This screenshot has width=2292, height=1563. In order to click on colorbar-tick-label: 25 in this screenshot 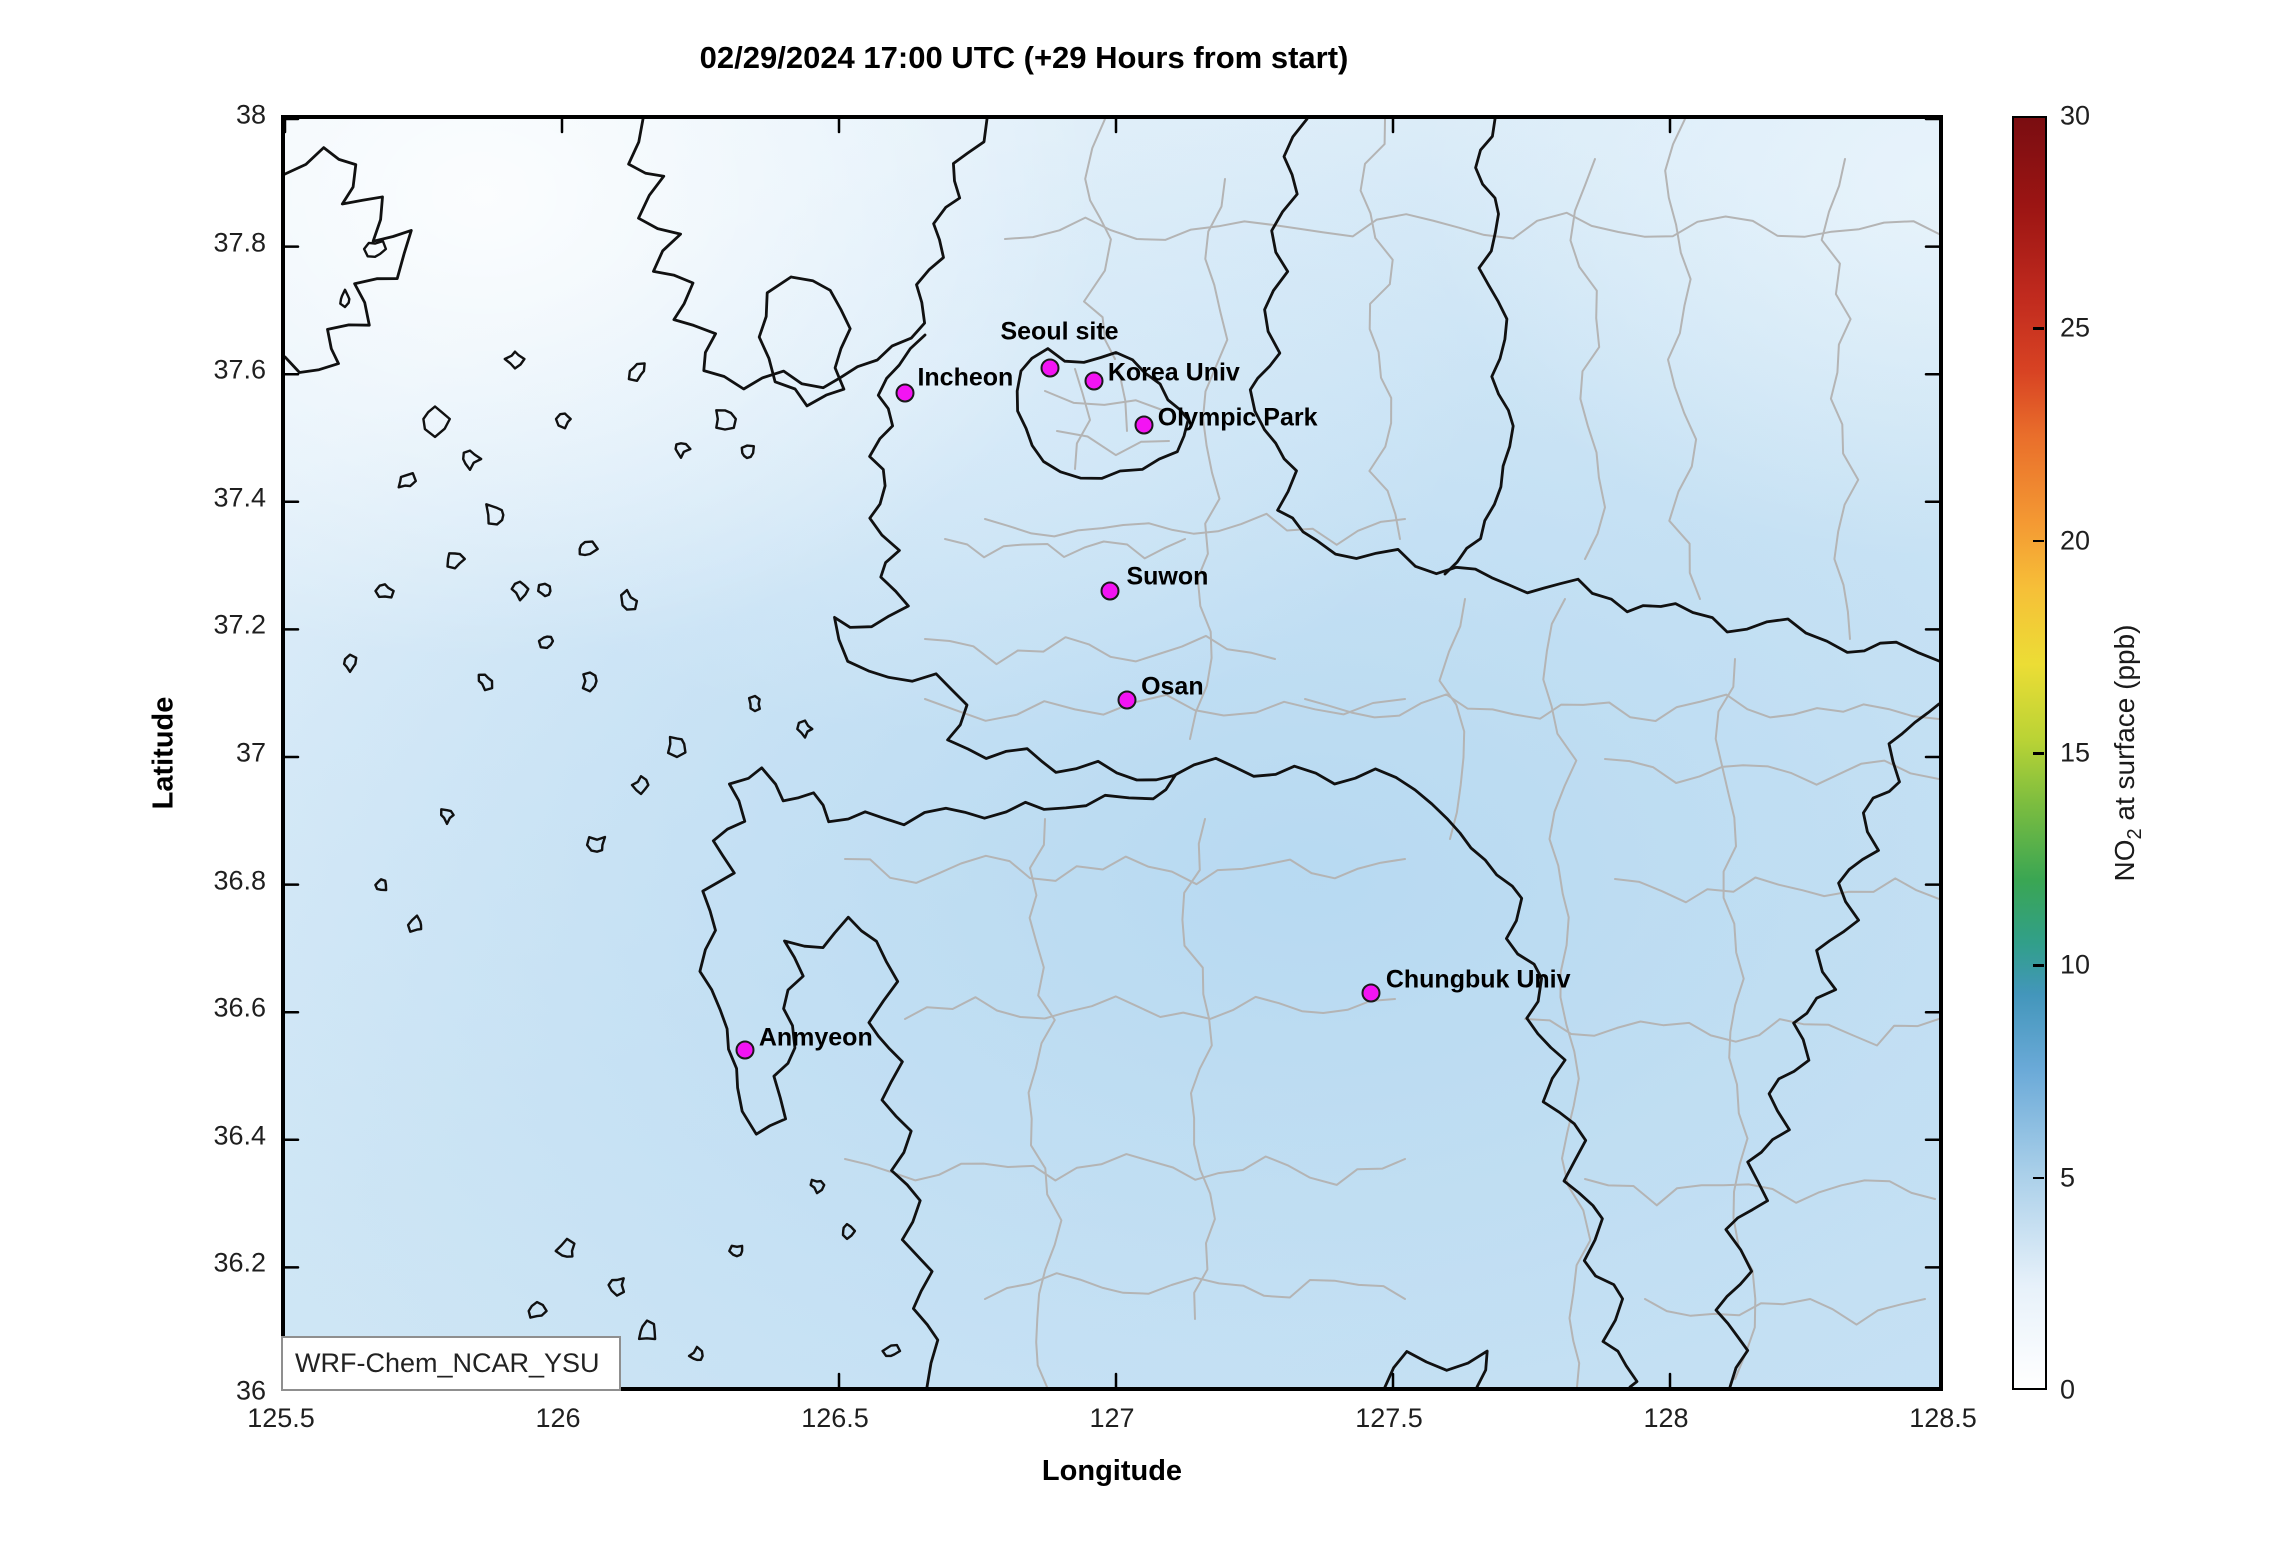, I will do `click(2075, 327)`.